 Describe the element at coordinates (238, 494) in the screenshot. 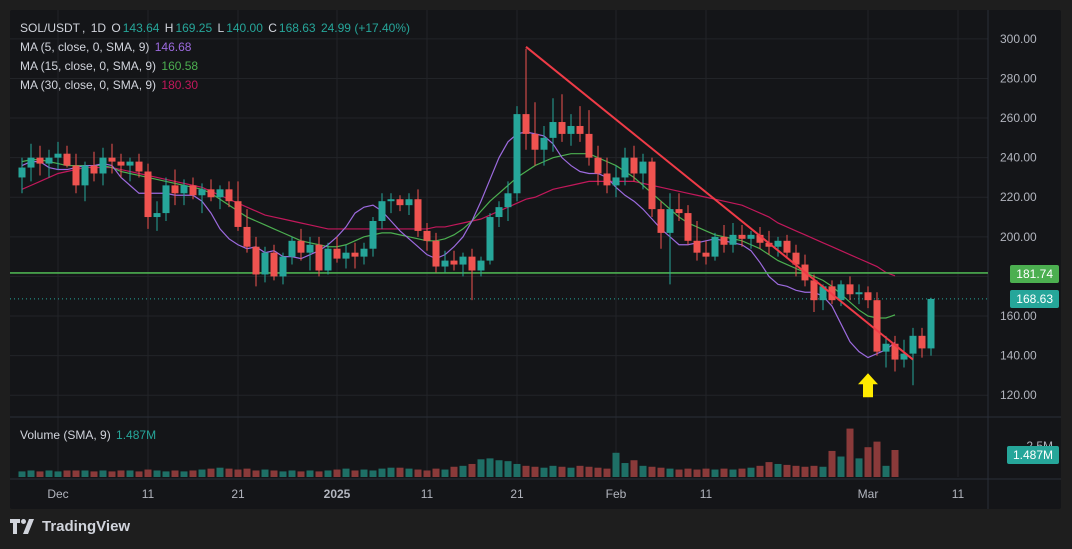

I see `time-tick-label: 21` at that location.